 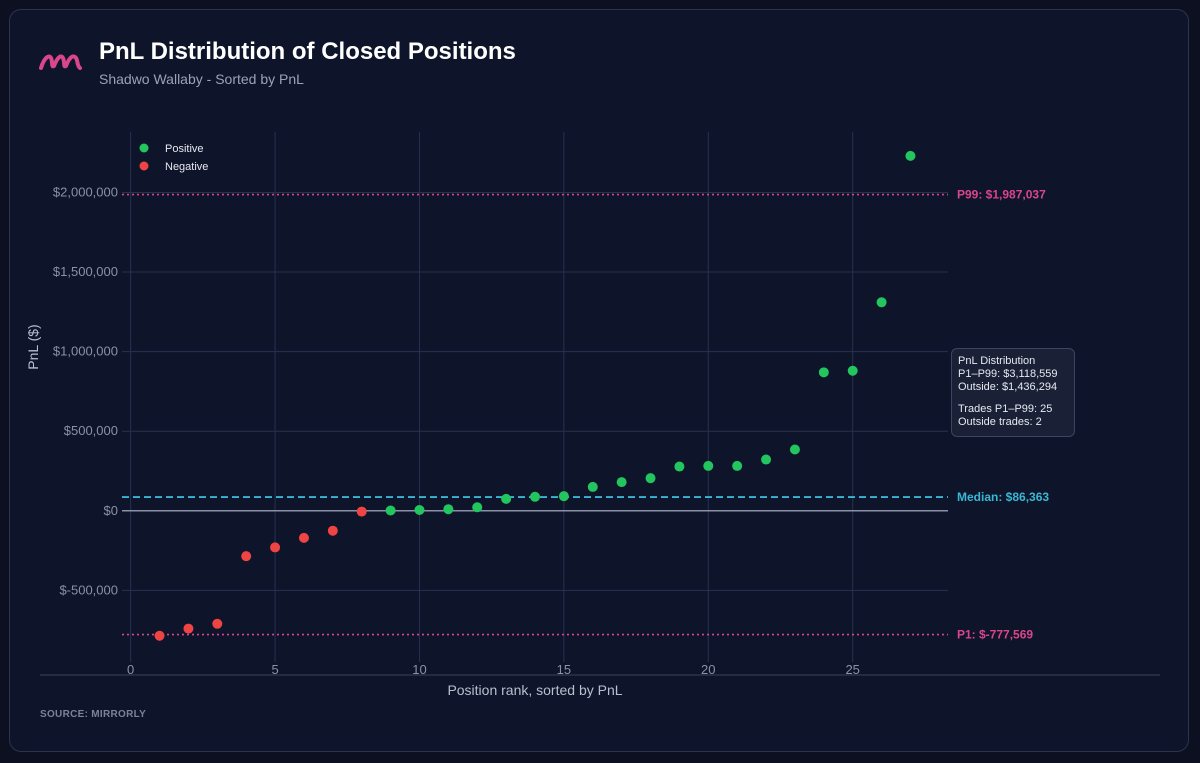 I want to click on negative-legend-label: Negative, so click(x=186, y=167).